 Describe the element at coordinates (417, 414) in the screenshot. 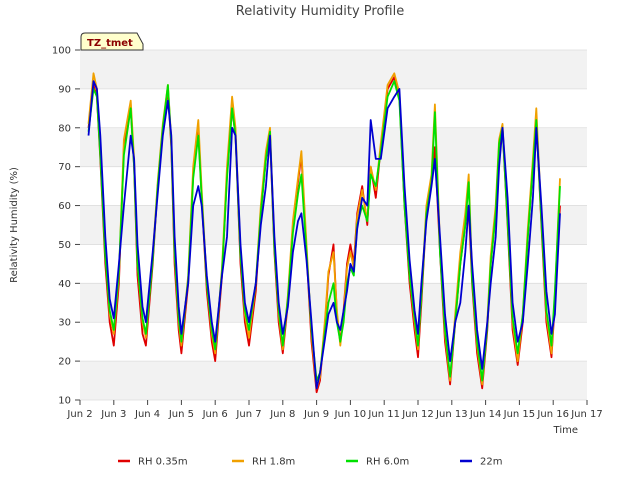

I see `x-tick-label: Jun 12` at that location.